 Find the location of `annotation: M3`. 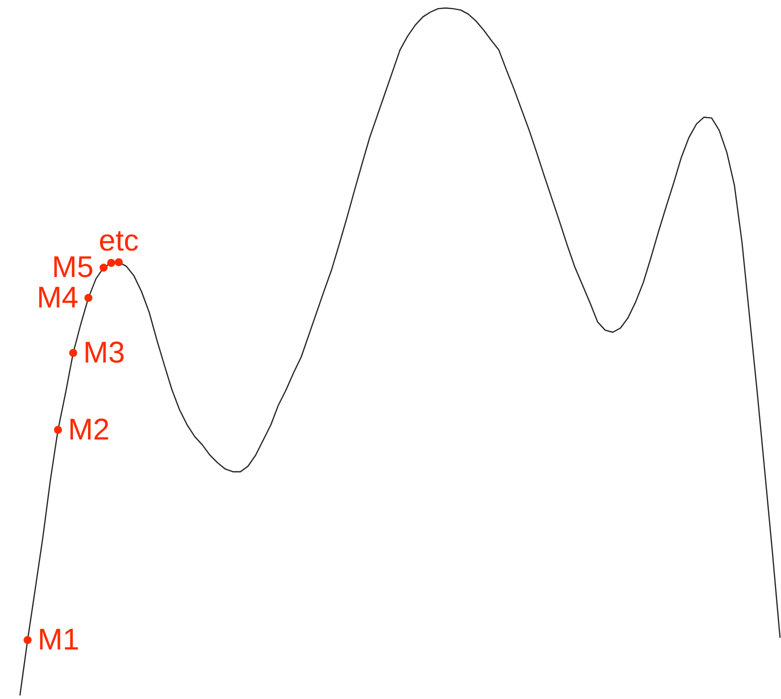

annotation: M3 is located at coordinates (104, 353).